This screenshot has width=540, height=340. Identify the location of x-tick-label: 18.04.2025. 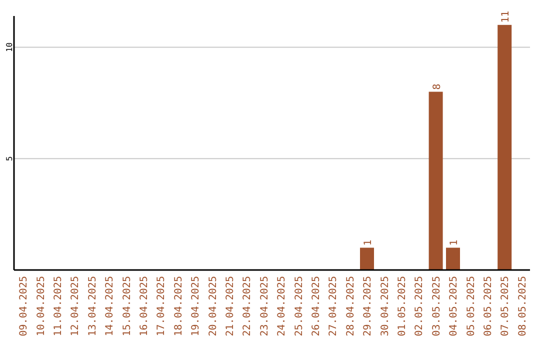
(178, 306).